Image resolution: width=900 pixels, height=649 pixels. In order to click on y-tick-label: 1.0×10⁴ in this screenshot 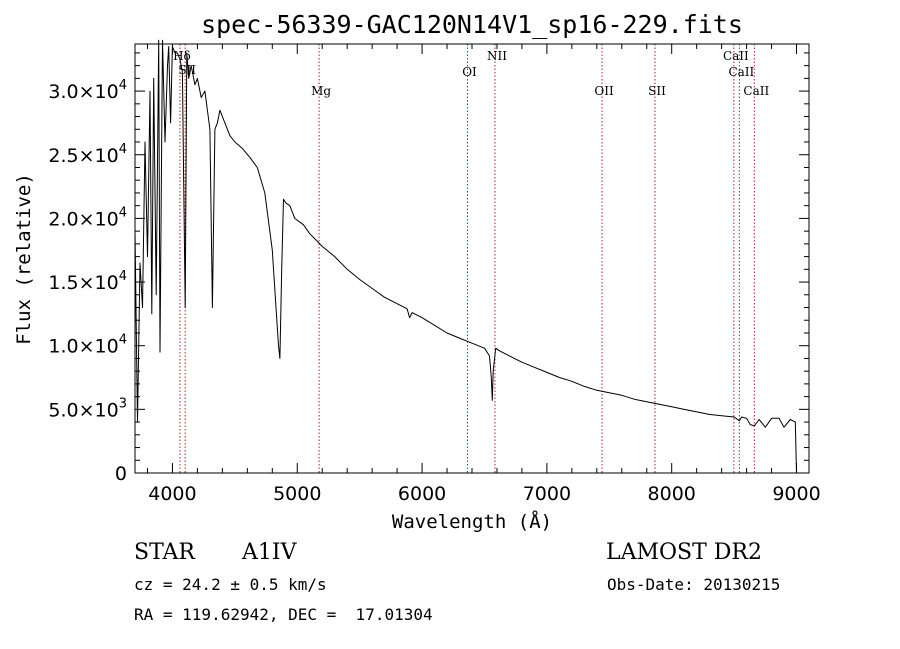, I will do `click(87, 345)`.